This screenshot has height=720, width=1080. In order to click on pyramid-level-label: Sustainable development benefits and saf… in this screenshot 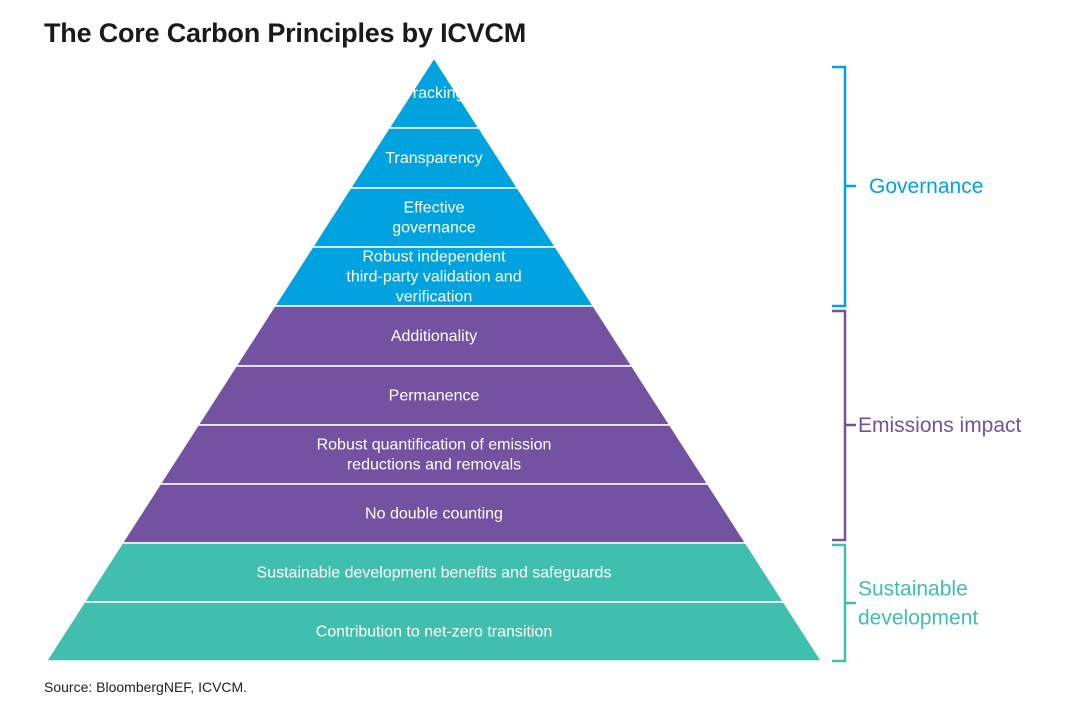, I will do `click(434, 573)`.